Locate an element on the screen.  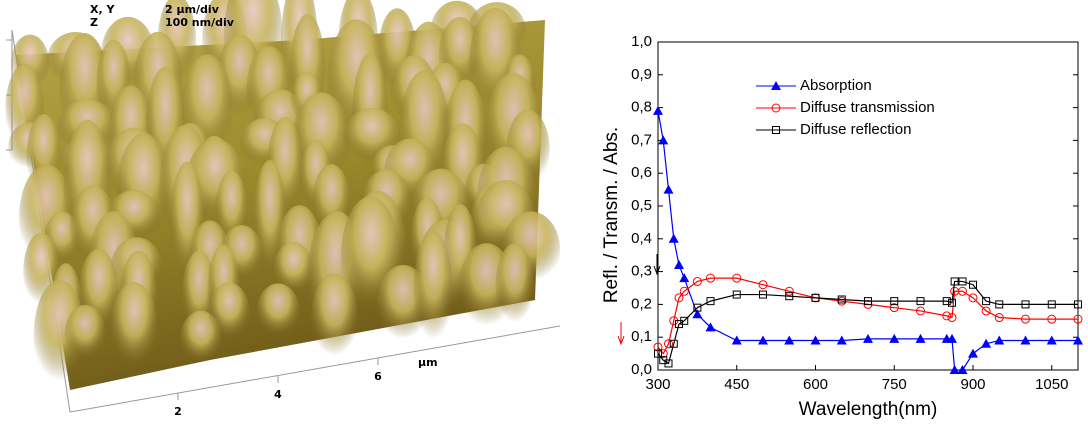
afm-unit: µm is located at coordinates (428, 362).